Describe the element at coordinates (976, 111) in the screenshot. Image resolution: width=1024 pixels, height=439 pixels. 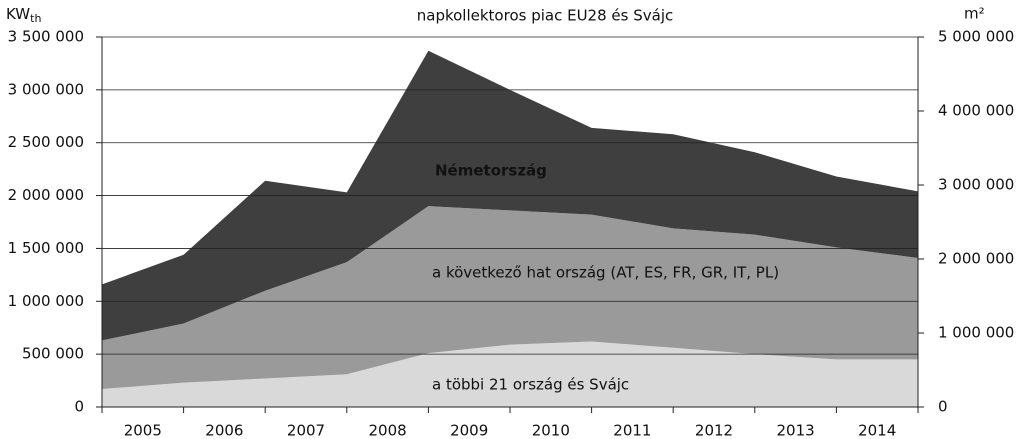
I see `y2-tick-label: 4 000 000` at that location.